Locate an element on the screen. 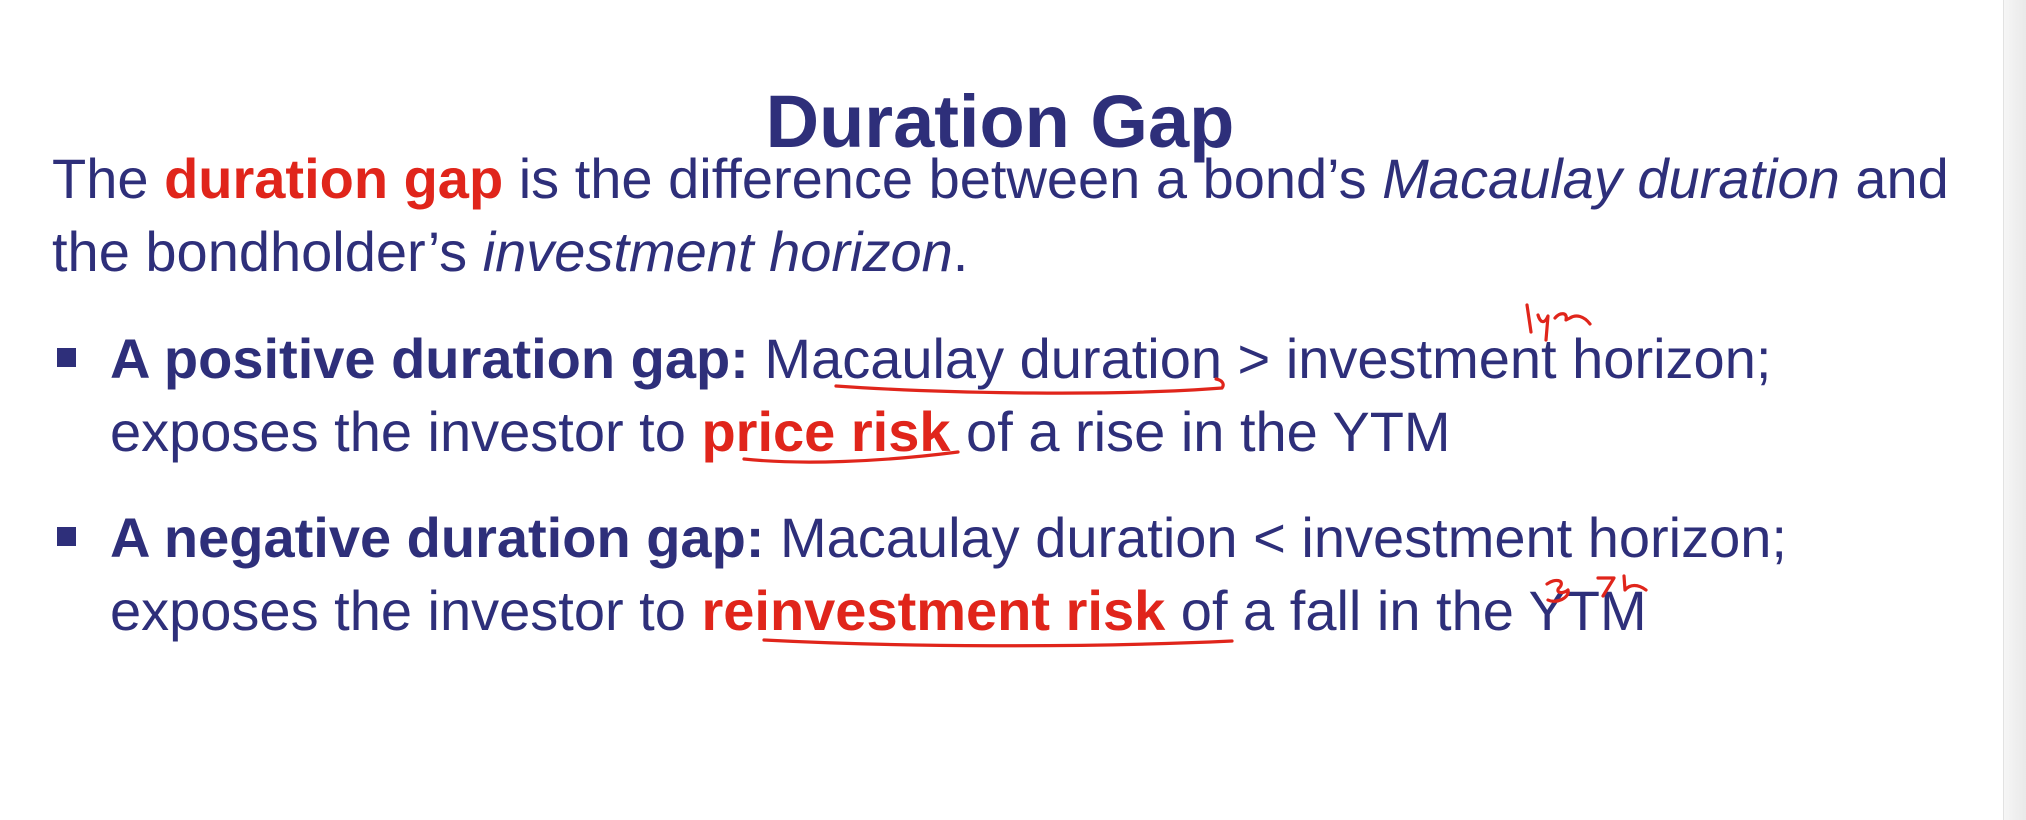 The image size is (2026, 820). bullet-lead: A positive duration gap: is located at coordinates (429, 358).